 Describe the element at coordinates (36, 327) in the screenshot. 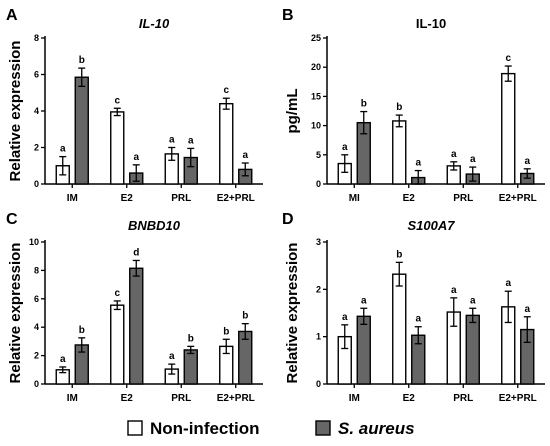

I see `y-tick-label: 4` at that location.